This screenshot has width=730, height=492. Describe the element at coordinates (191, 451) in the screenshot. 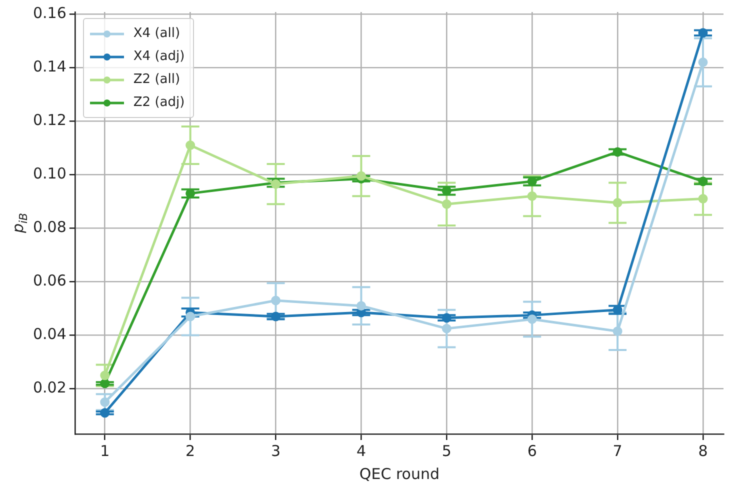

I see `x-tick-label: 2` at that location.